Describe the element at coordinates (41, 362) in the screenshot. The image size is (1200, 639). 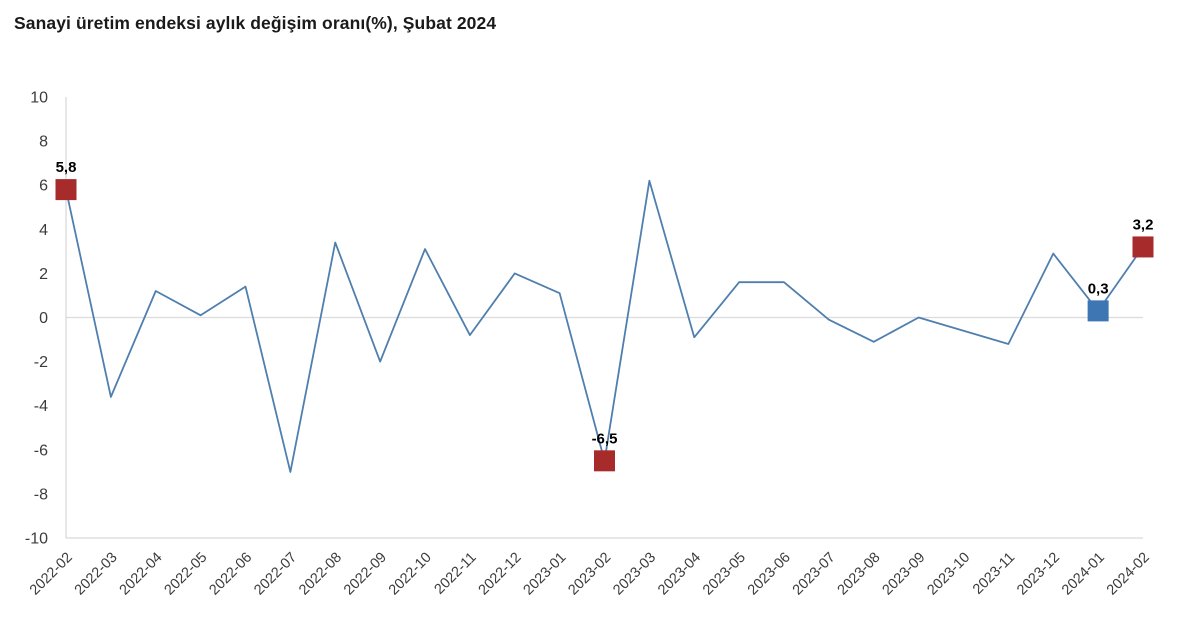
I see `y-tick-label: -2` at that location.